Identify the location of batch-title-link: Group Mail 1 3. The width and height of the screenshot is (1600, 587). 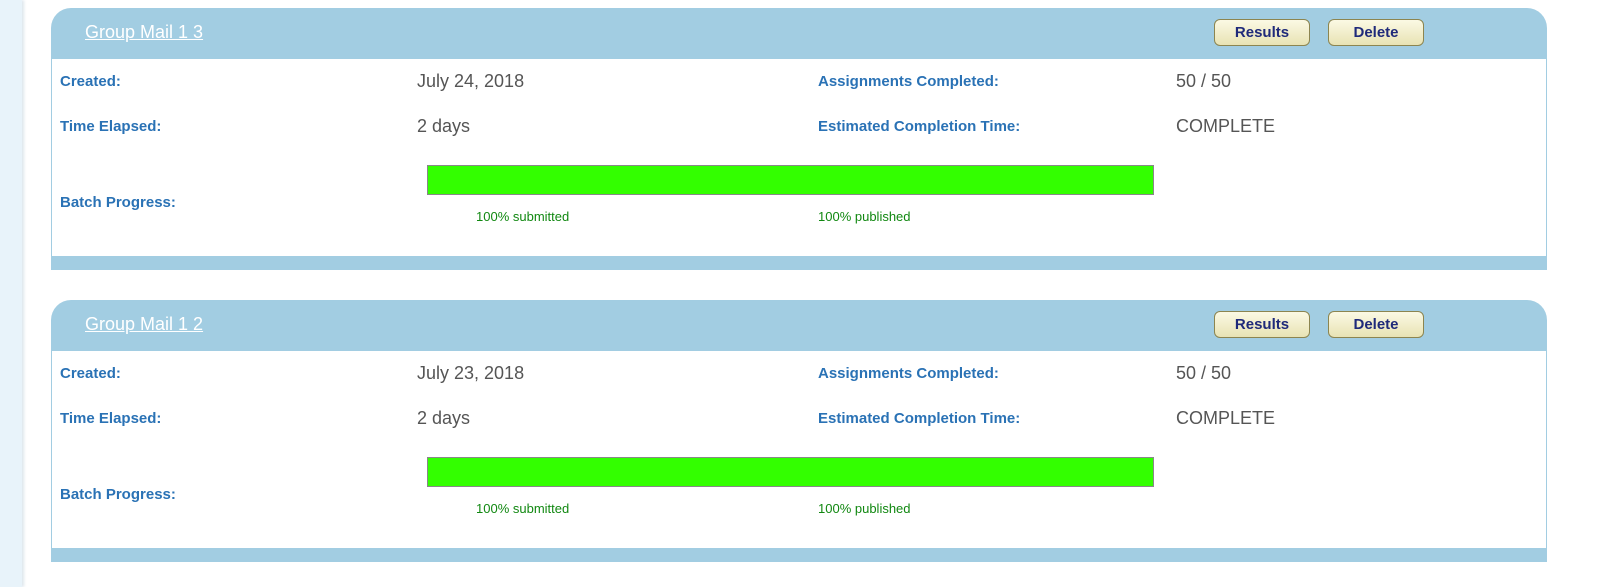
(144, 32).